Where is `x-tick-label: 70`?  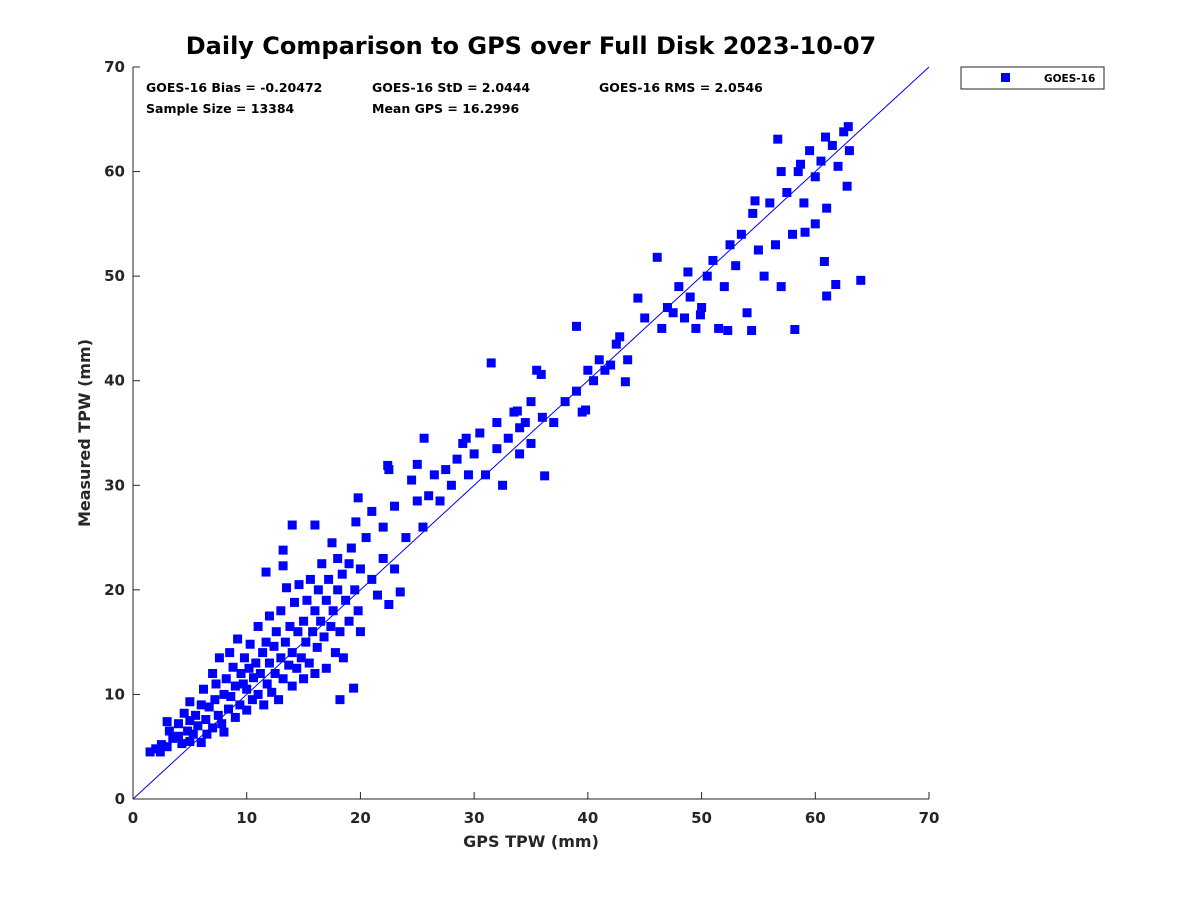
x-tick-label: 70 is located at coordinates (929, 818).